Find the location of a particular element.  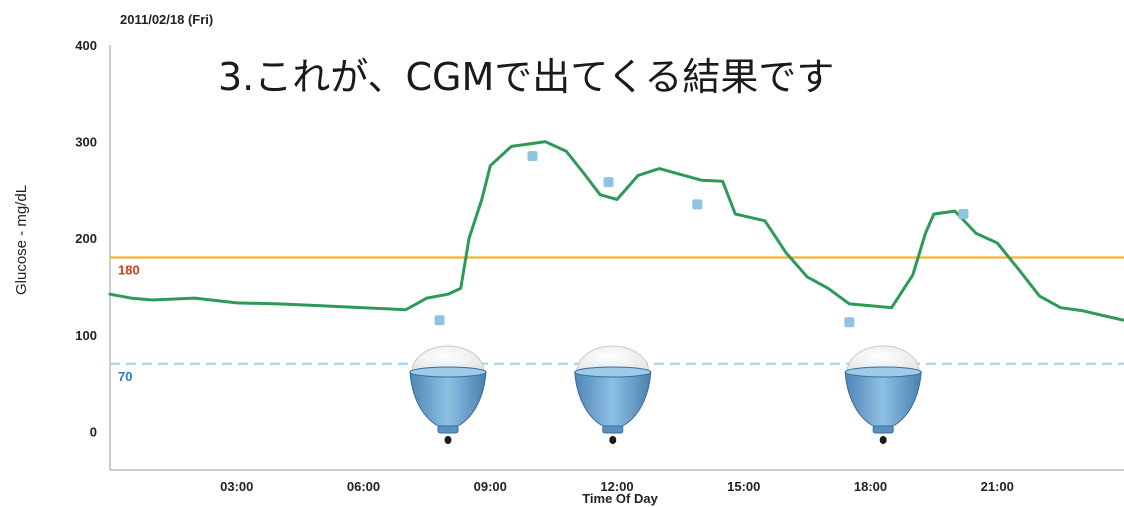

x-tick-label: 06:00 is located at coordinates (363, 486).